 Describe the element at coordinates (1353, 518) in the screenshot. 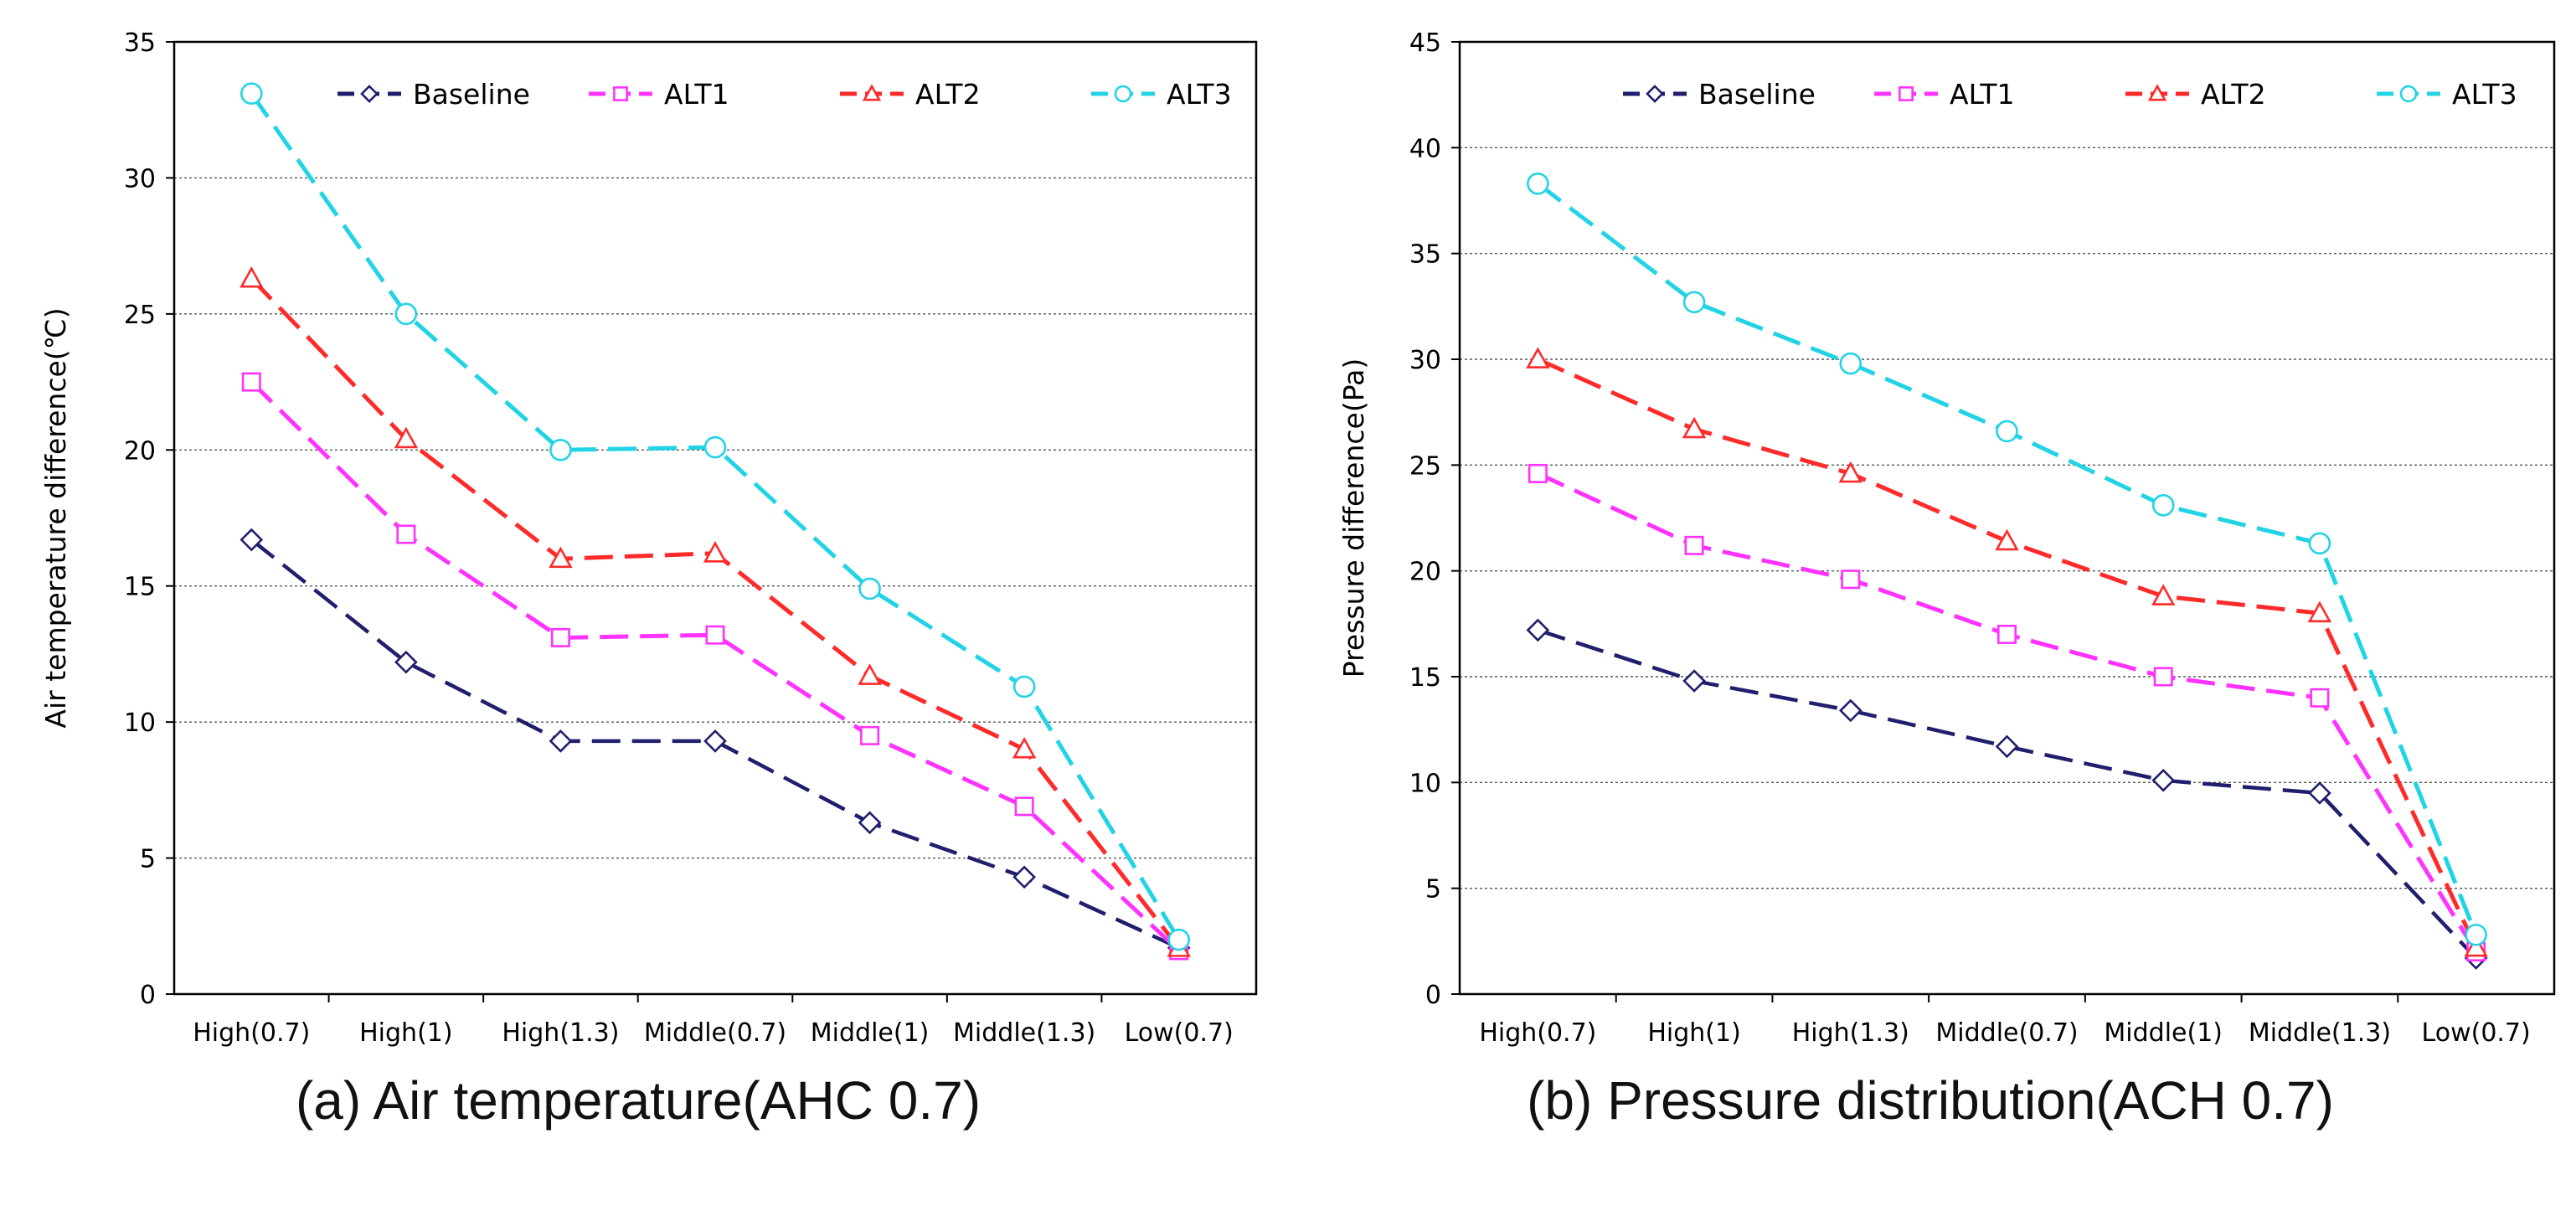

I see `y-axis-label: Pressure difference(Pa)` at that location.